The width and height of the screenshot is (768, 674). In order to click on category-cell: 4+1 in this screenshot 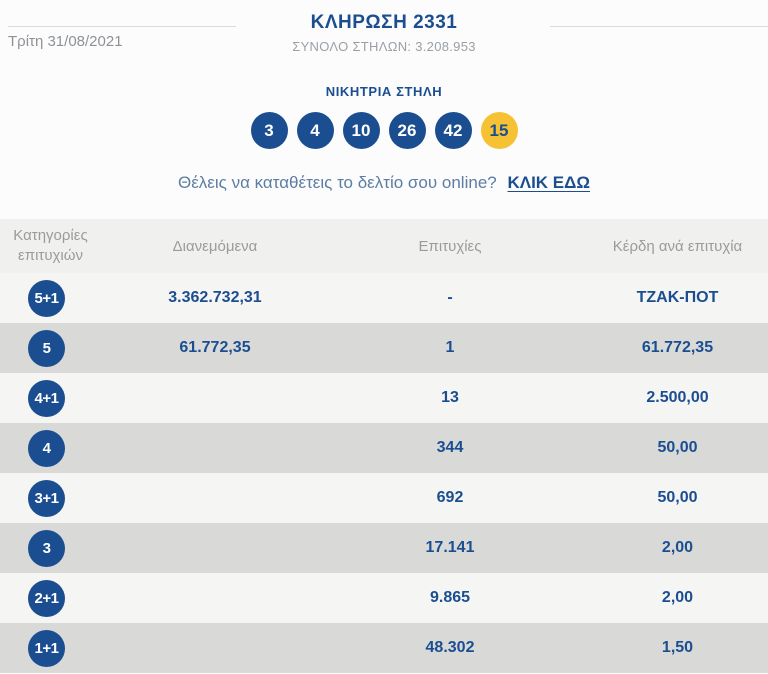, I will do `click(47, 398)`.